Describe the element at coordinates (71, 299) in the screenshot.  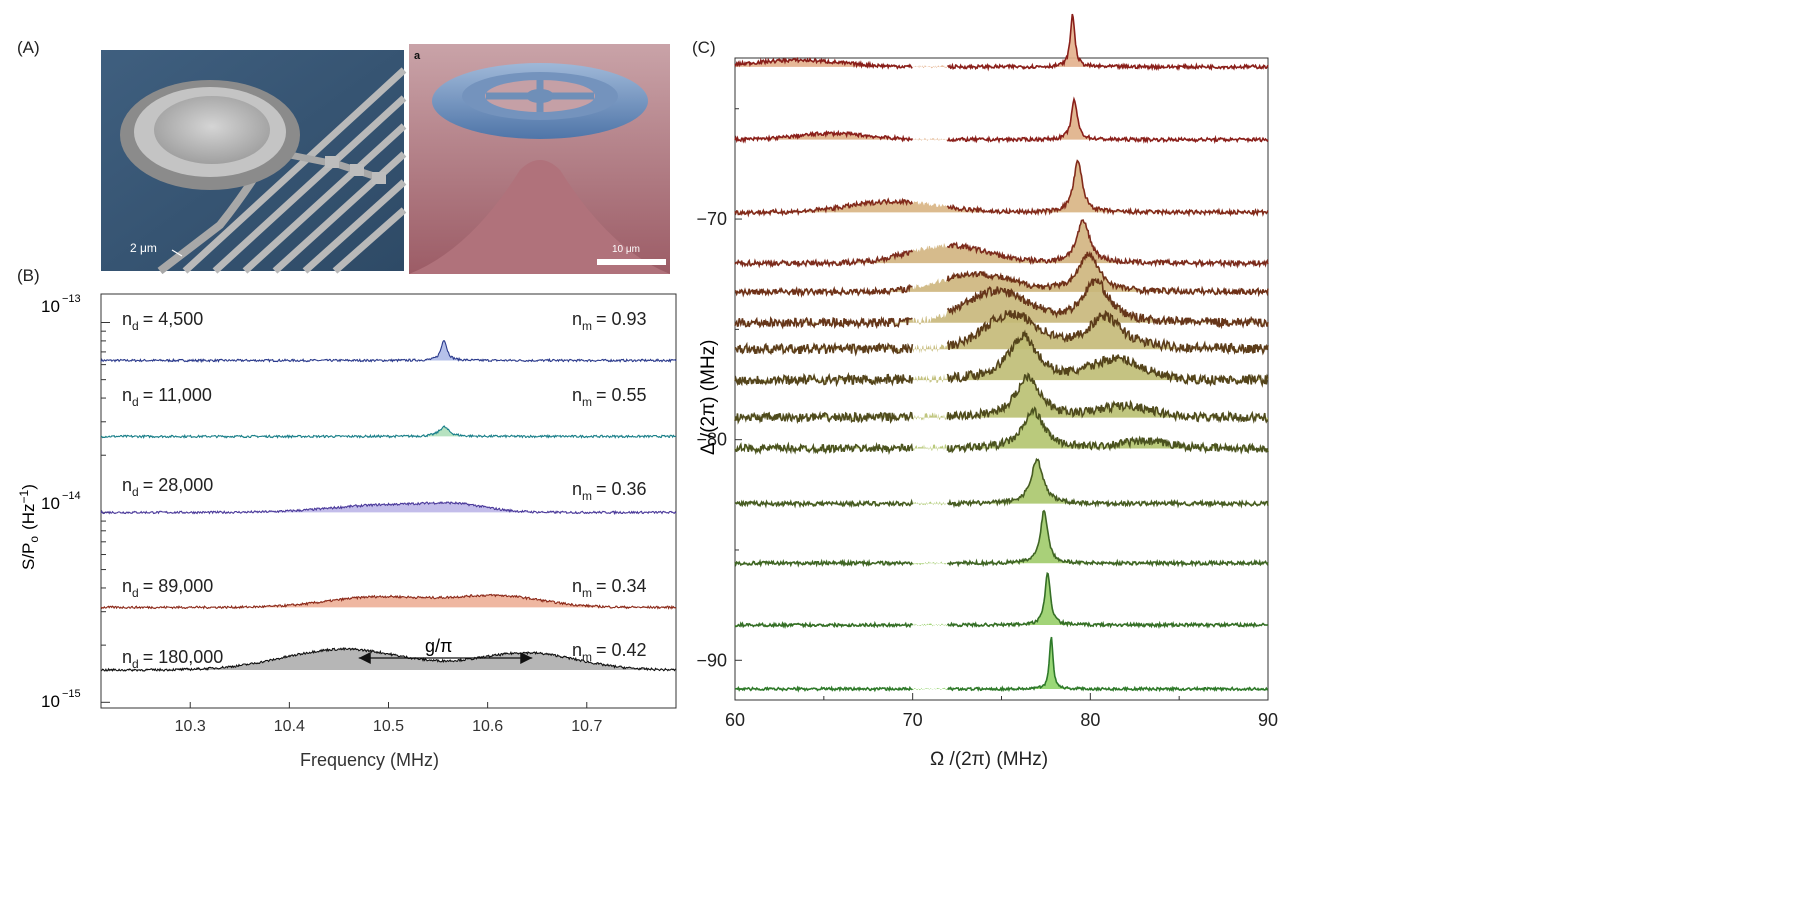
I see `chart-b-ytick-exp: −13` at that location.